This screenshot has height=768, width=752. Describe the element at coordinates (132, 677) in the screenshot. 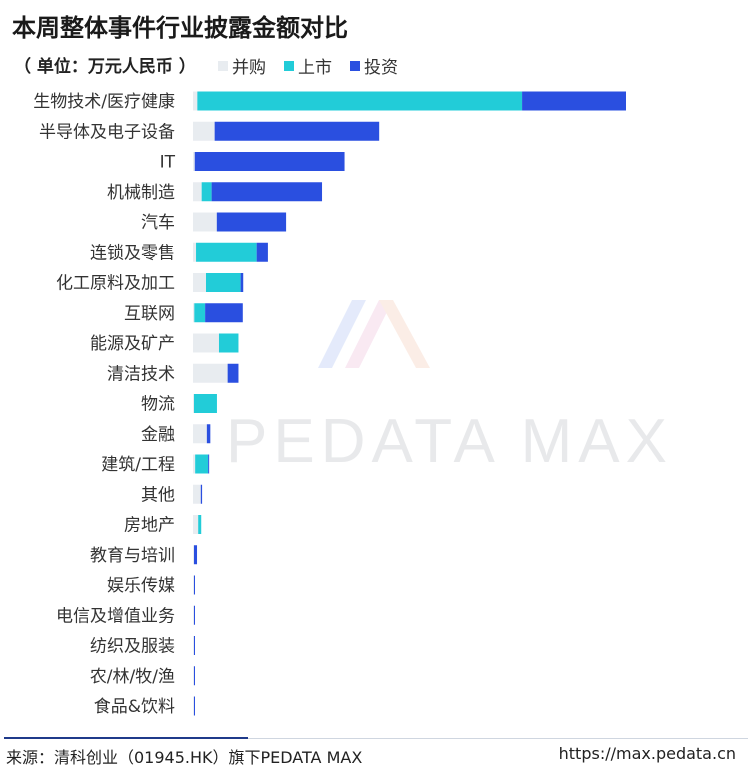

I see `category-label: 农/林/牧/渔` at that location.